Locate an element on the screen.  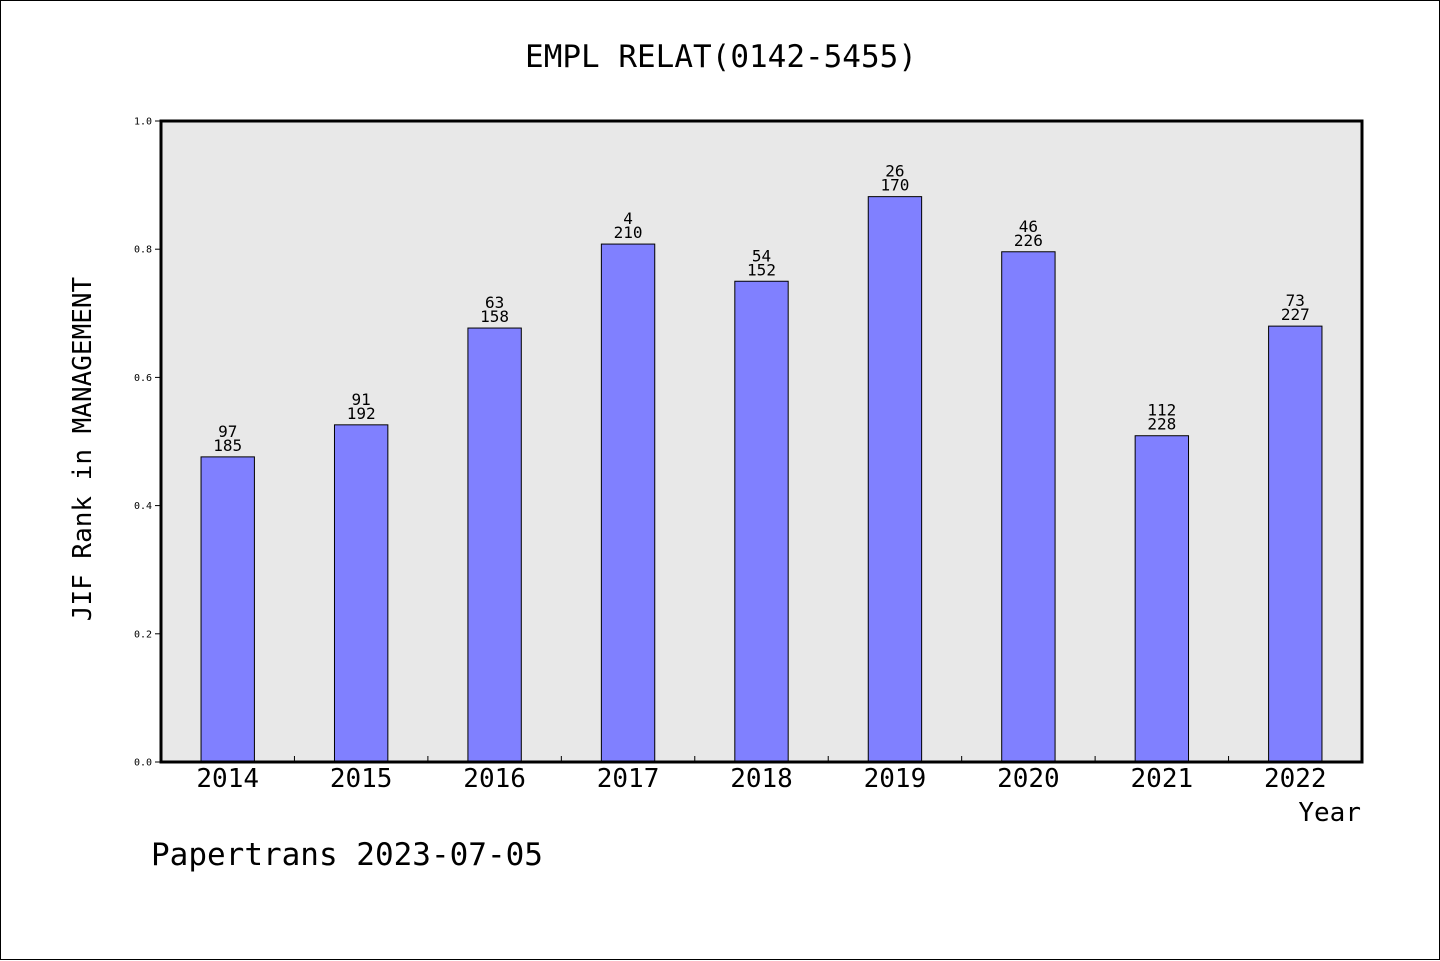
footer-text: Papertrans 2023-07-05 is located at coordinates (347, 855).